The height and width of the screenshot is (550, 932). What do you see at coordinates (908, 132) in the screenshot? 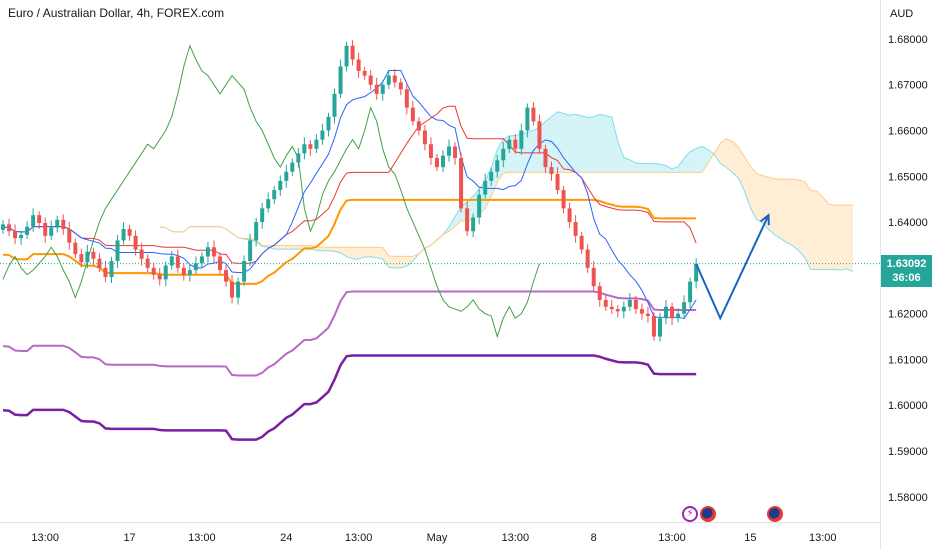
I see `y-tick-label: 1.66000` at bounding box center [908, 132].